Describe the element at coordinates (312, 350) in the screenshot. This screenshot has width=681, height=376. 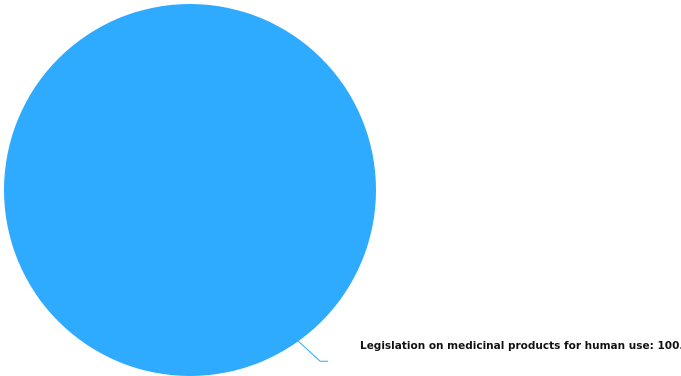
I see `slice-leader-line` at that location.